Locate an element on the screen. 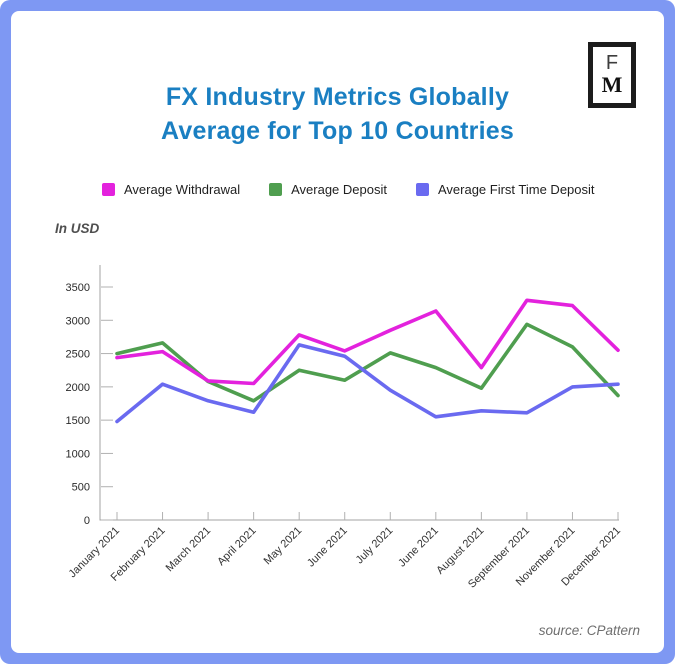 The width and height of the screenshot is (675, 664). deposit-swatch-icon is located at coordinates (276, 189).